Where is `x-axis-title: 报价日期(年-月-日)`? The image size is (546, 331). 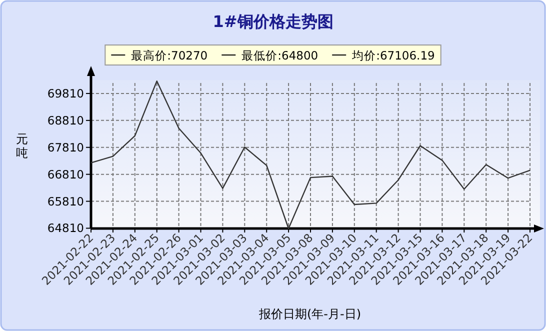
x-axis-title: 报价日期(年-月-日) is located at coordinates (310, 314).